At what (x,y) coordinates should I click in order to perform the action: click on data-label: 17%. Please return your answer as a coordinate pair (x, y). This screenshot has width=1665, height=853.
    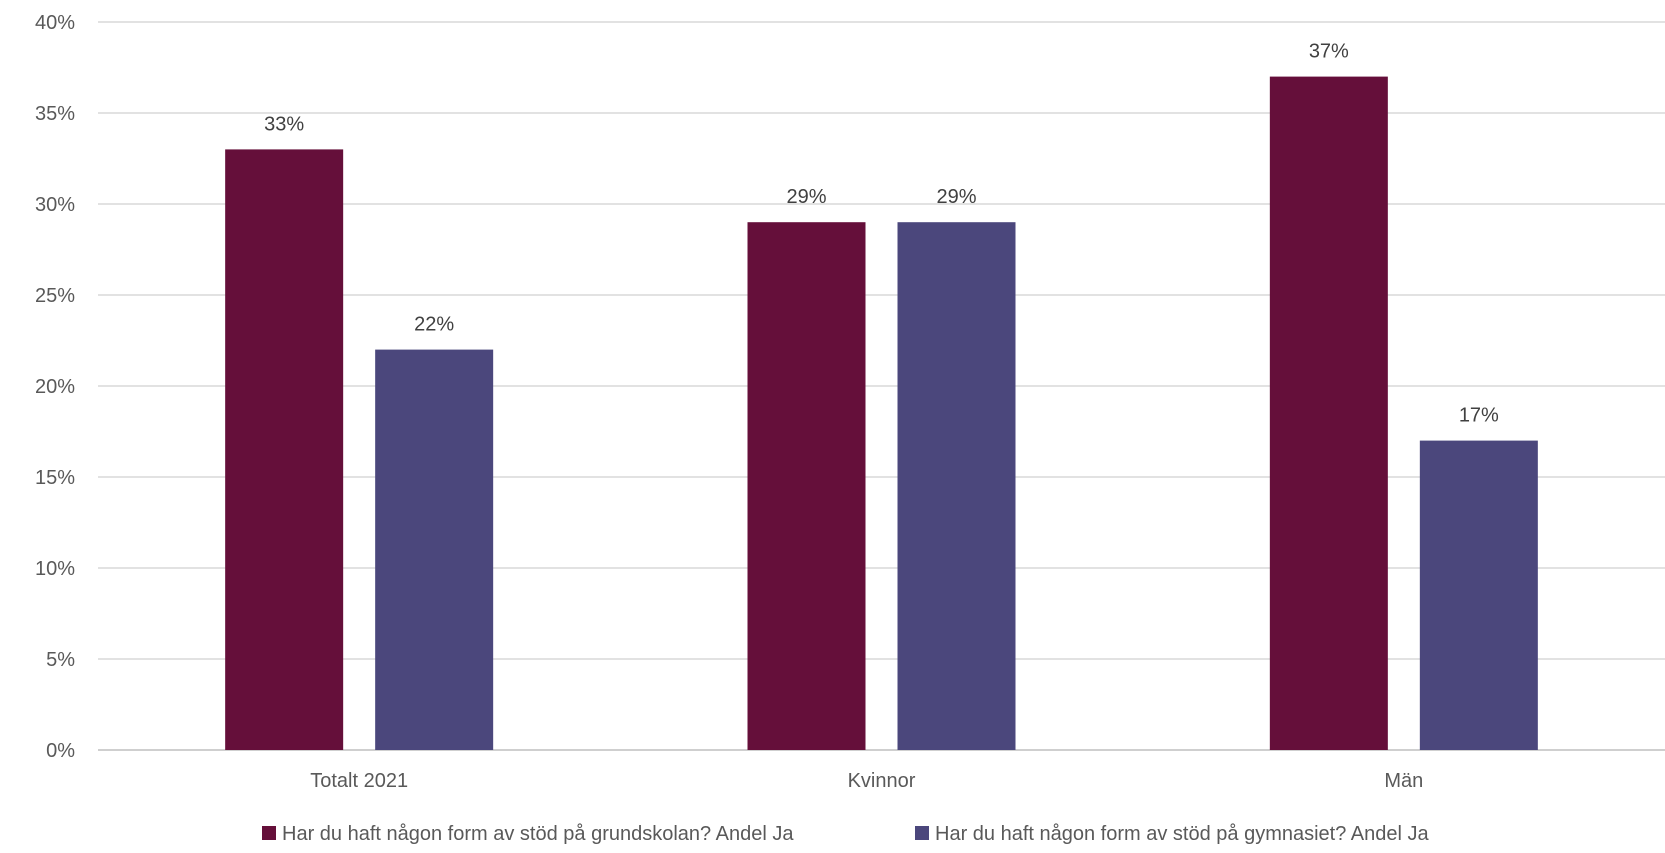
    Looking at the image, I should click on (1479, 416).